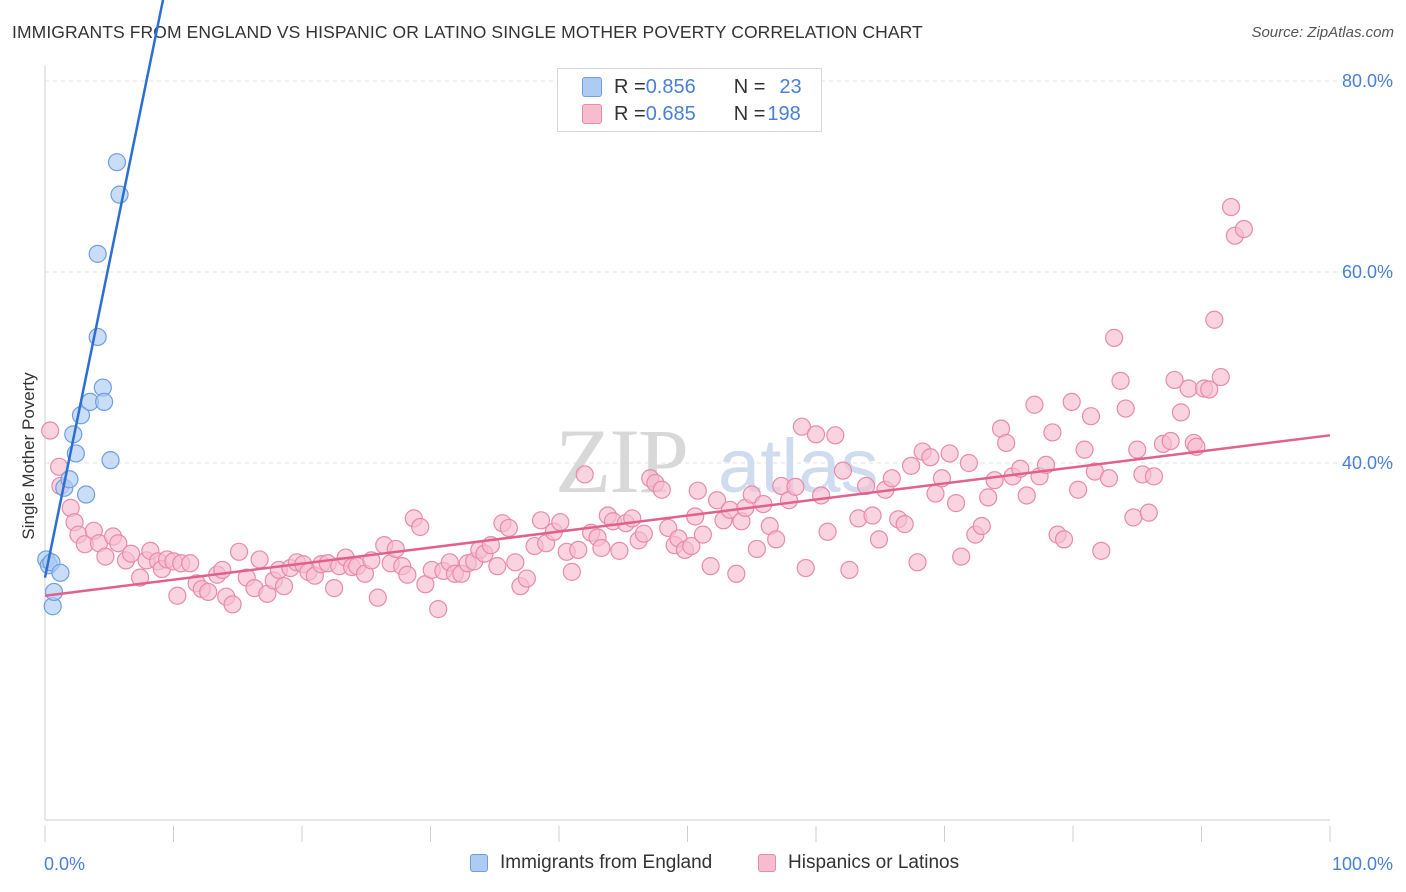  Describe the element at coordinates (767, 863) in the screenshot. I see `legend-swatch-hispanic` at that location.